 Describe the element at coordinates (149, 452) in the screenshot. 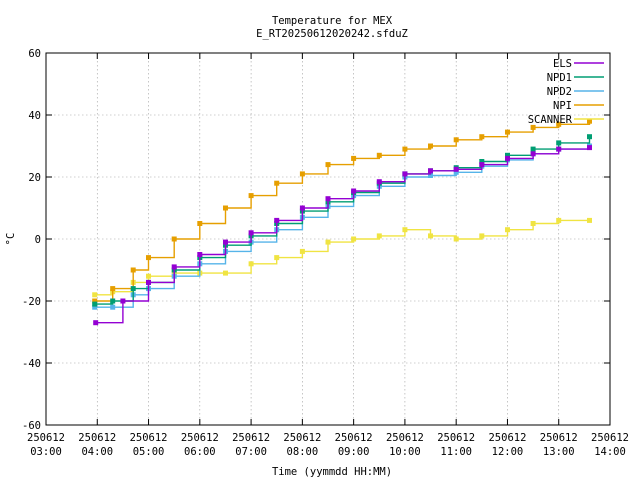

I see `x-tick-time: 05:00` at that location.